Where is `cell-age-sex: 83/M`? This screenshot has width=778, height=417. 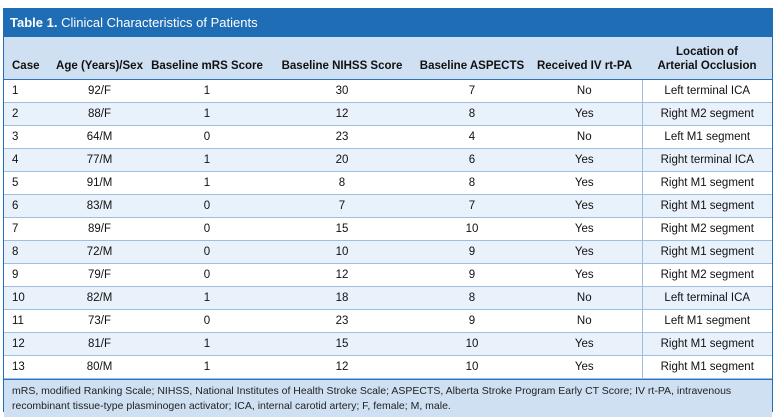
cell-age-sex: 83/M is located at coordinates (99, 206).